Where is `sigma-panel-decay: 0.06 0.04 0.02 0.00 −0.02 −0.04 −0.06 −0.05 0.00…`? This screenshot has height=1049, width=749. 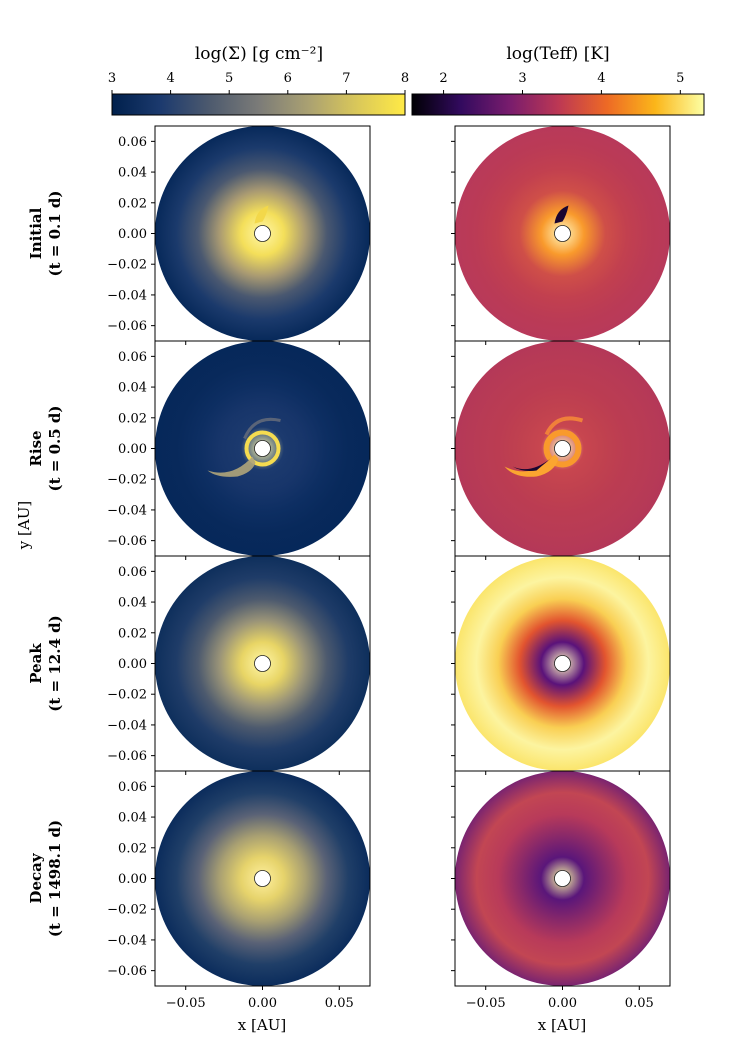
sigma-panel-decay: 0.06 0.04 0.02 0.00 −0.02 −0.04 −0.06 −0.05 0.00… is located at coordinates (239, 890).